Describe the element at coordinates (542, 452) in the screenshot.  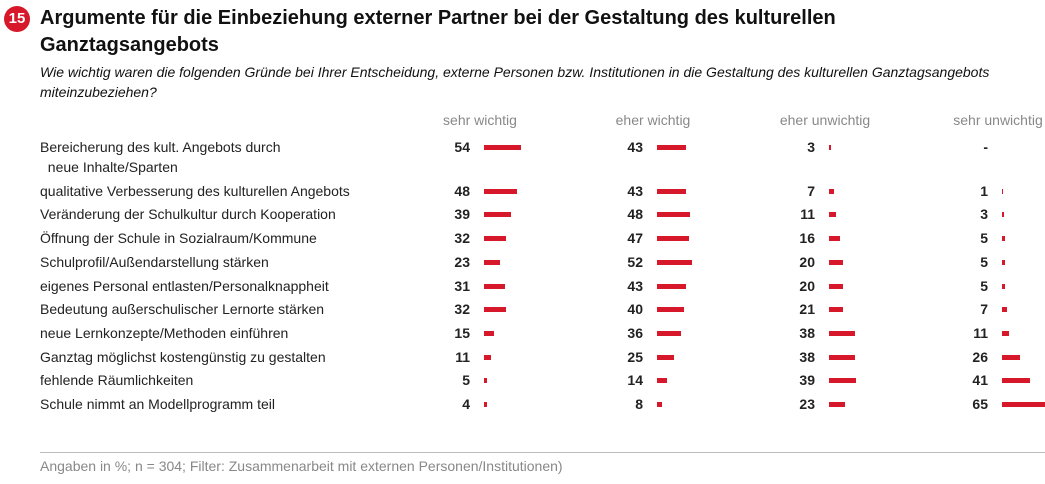
I see `divider` at that location.